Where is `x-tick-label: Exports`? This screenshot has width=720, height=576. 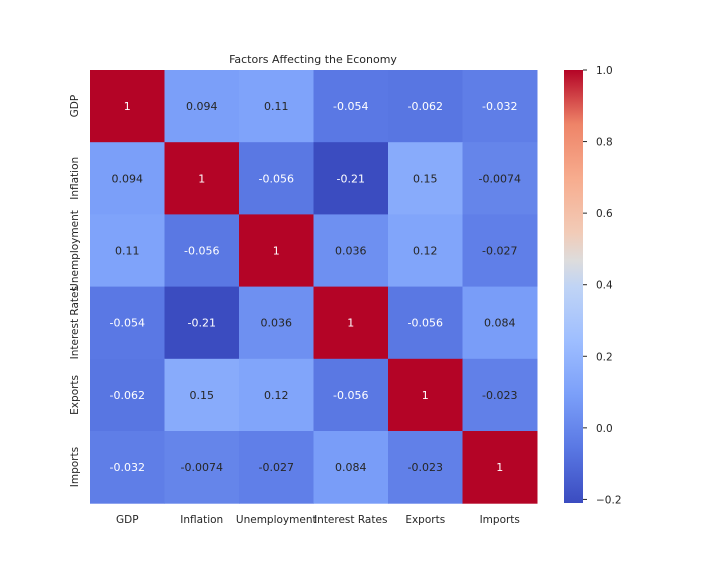
x-tick-label: Exports is located at coordinates (425, 520).